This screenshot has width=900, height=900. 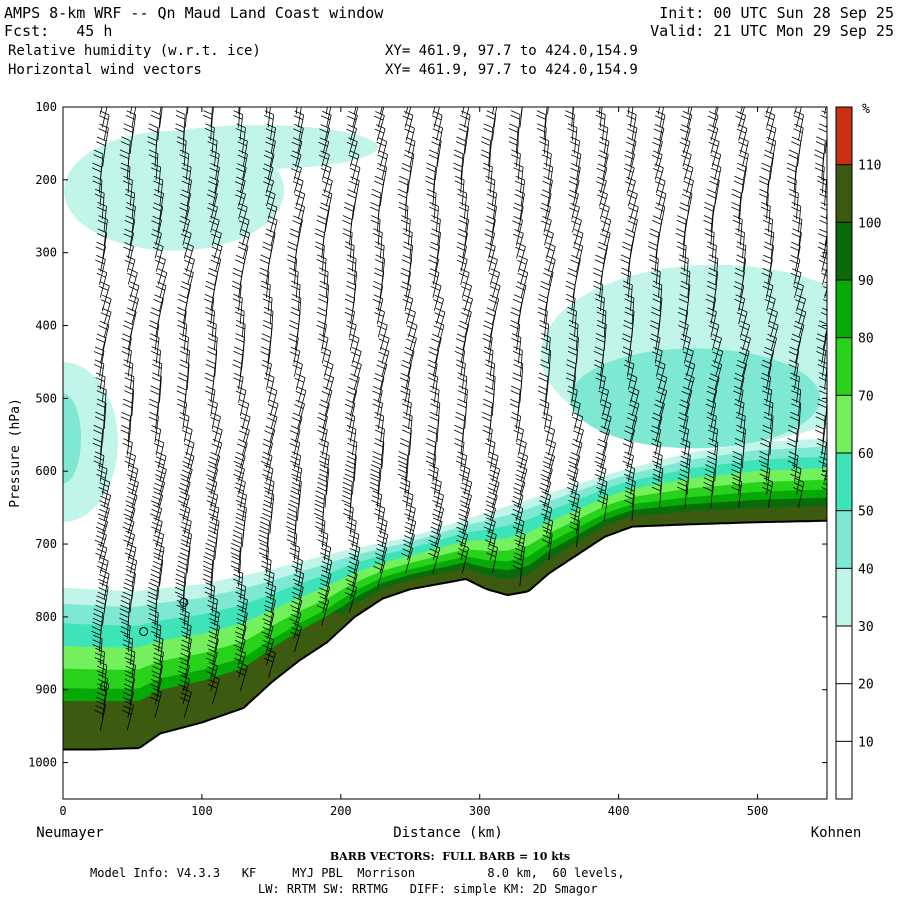 I want to click on colorbar-tick-label: 30, so click(x=866, y=627).